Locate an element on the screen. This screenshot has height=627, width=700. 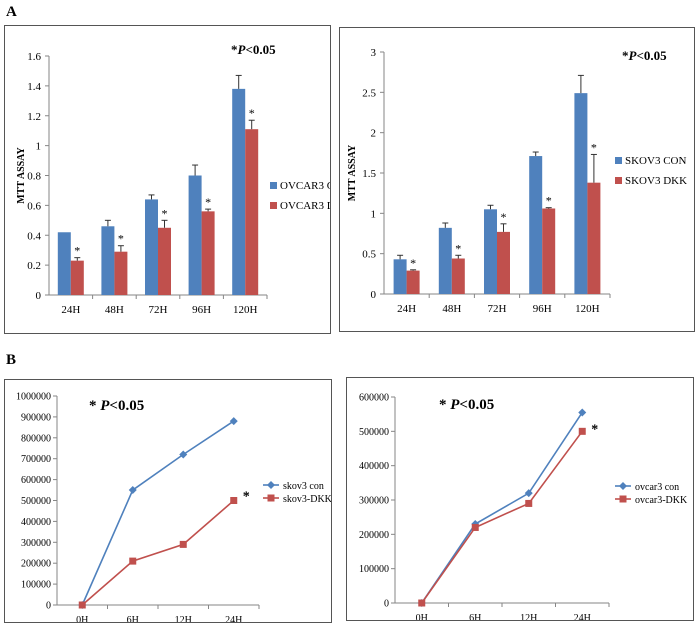
y-tick-label: 2 is located at coordinates (374, 134).